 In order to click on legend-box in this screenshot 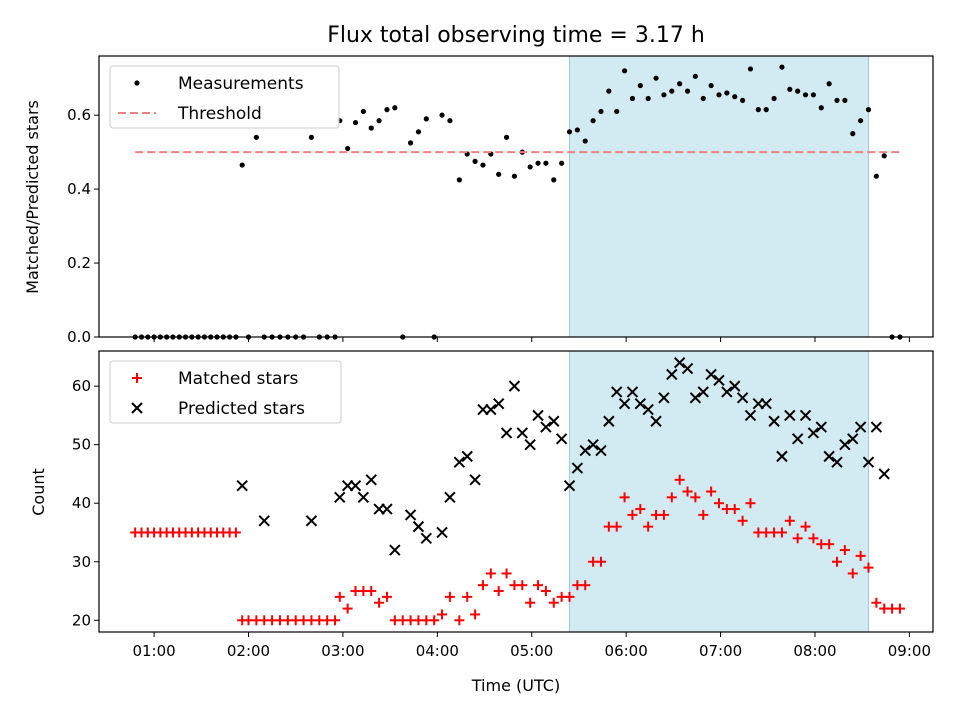, I will do `click(224, 97)`.